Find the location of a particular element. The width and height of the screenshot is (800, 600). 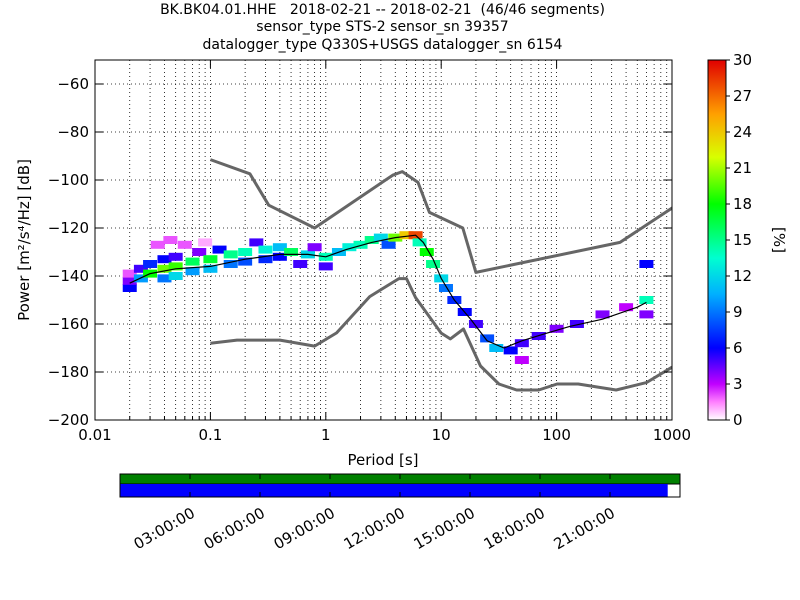

colorbar-label: [%] is located at coordinates (779, 240).